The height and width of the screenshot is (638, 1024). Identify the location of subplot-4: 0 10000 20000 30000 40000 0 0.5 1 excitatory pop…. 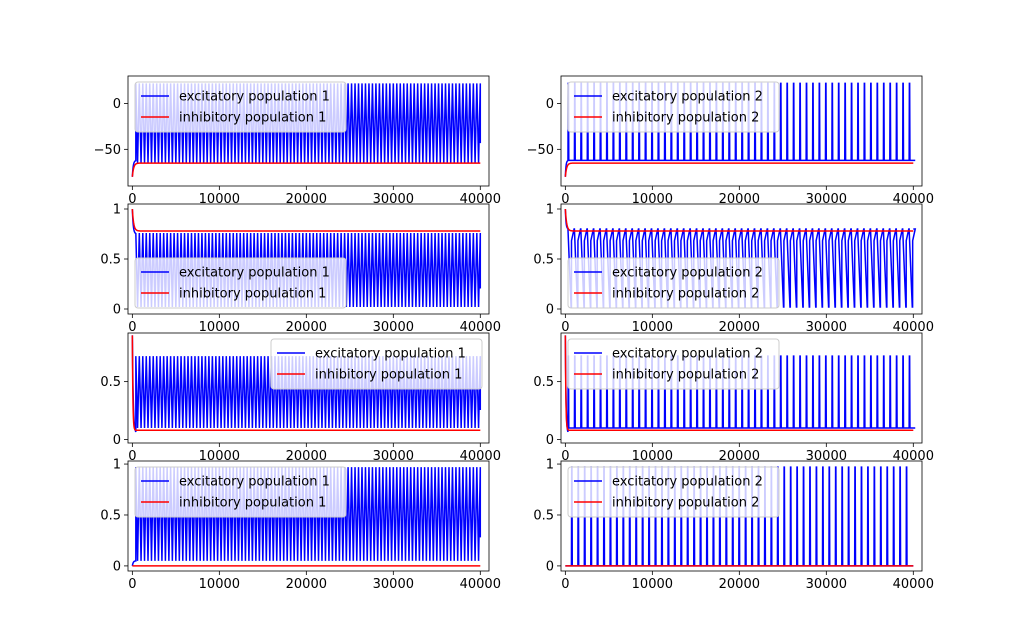
(733, 269).